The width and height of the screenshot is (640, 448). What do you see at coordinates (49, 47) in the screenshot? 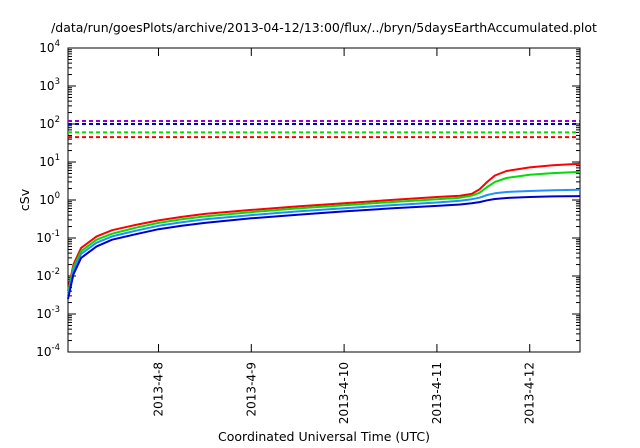
I see `y-tick-label: 10⁴` at bounding box center [49, 47].